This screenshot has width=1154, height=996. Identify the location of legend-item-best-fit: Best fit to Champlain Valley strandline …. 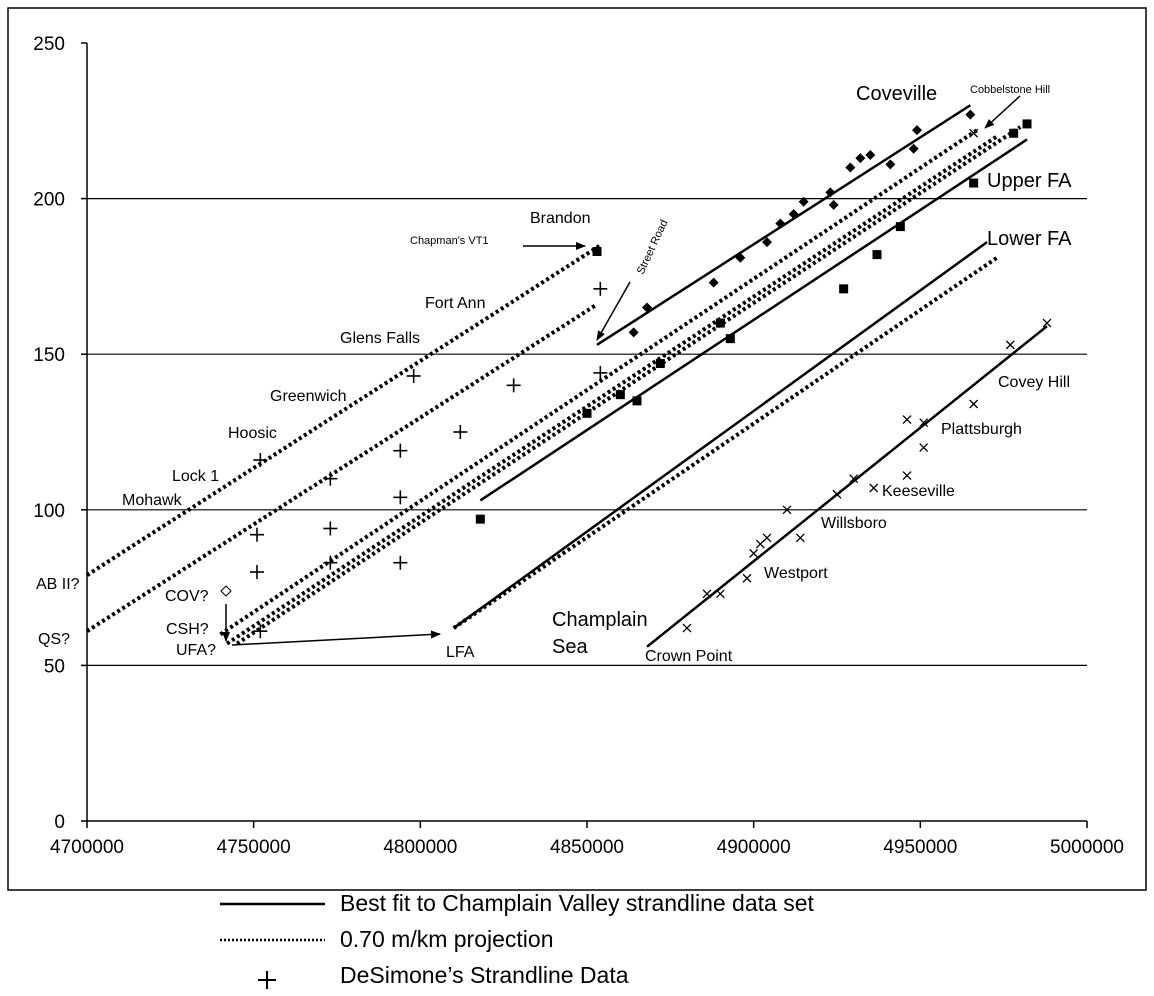
(600, 906).